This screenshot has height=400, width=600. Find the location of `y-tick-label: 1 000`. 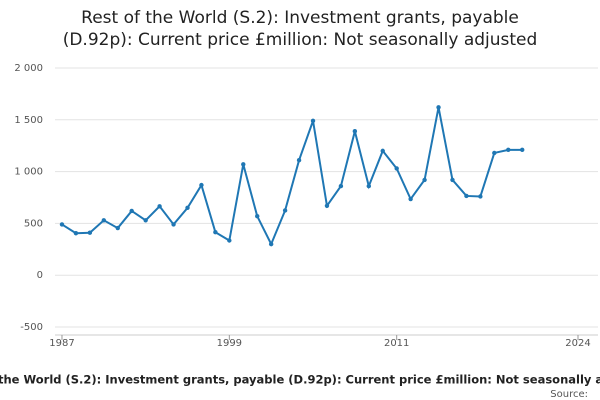

y-tick-label: 1 000 is located at coordinates (28, 172).